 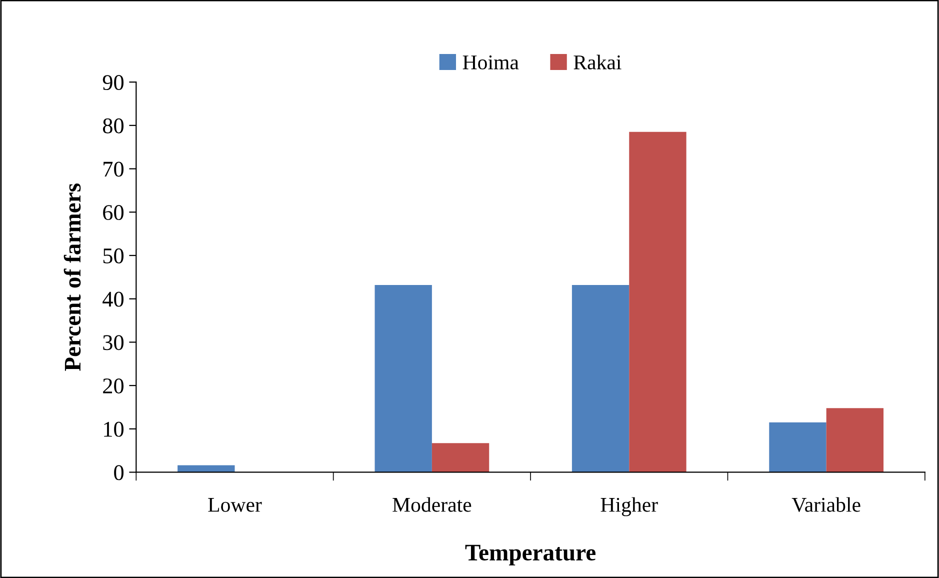 What do you see at coordinates (113, 82) in the screenshot?
I see `y-tick-label: 90` at bounding box center [113, 82].